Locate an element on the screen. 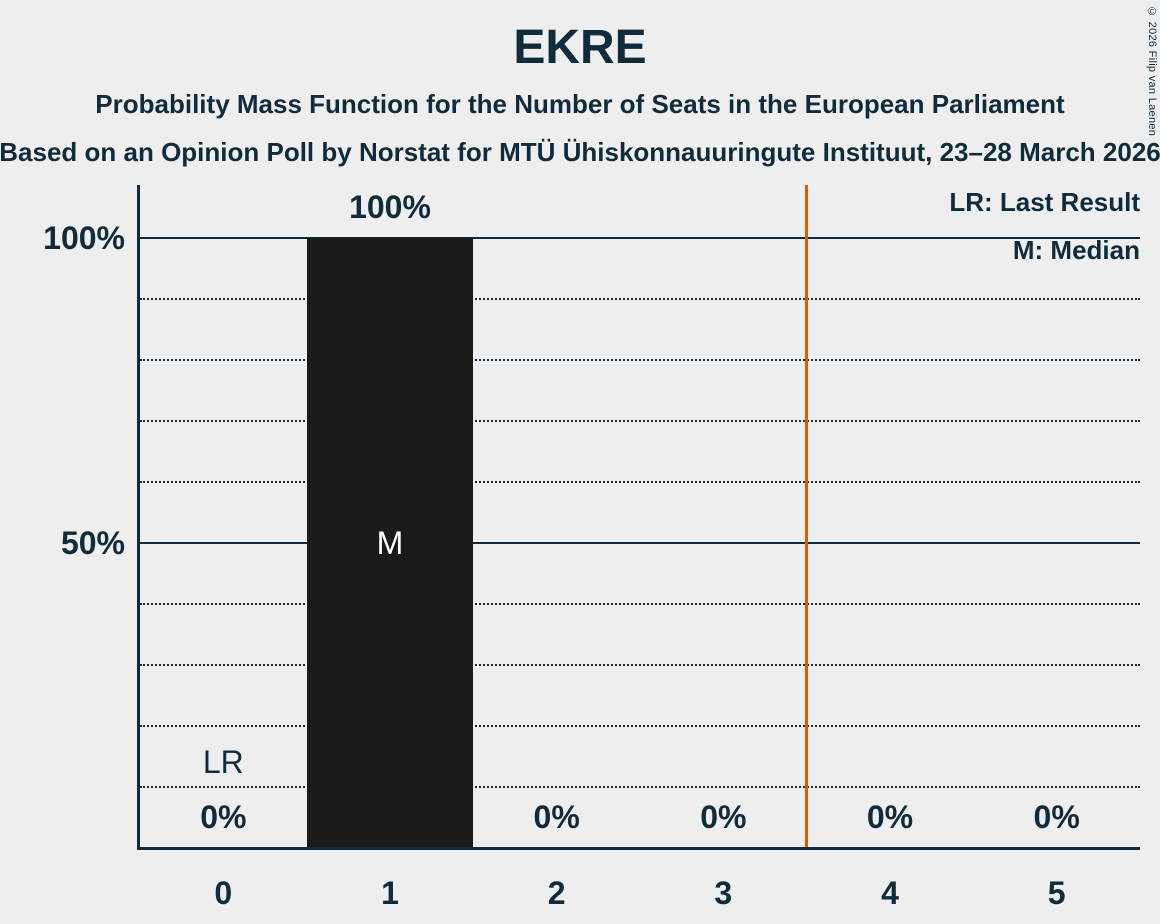 The image size is (1160, 924). x-axis-label: 5 is located at coordinates (1056, 893).